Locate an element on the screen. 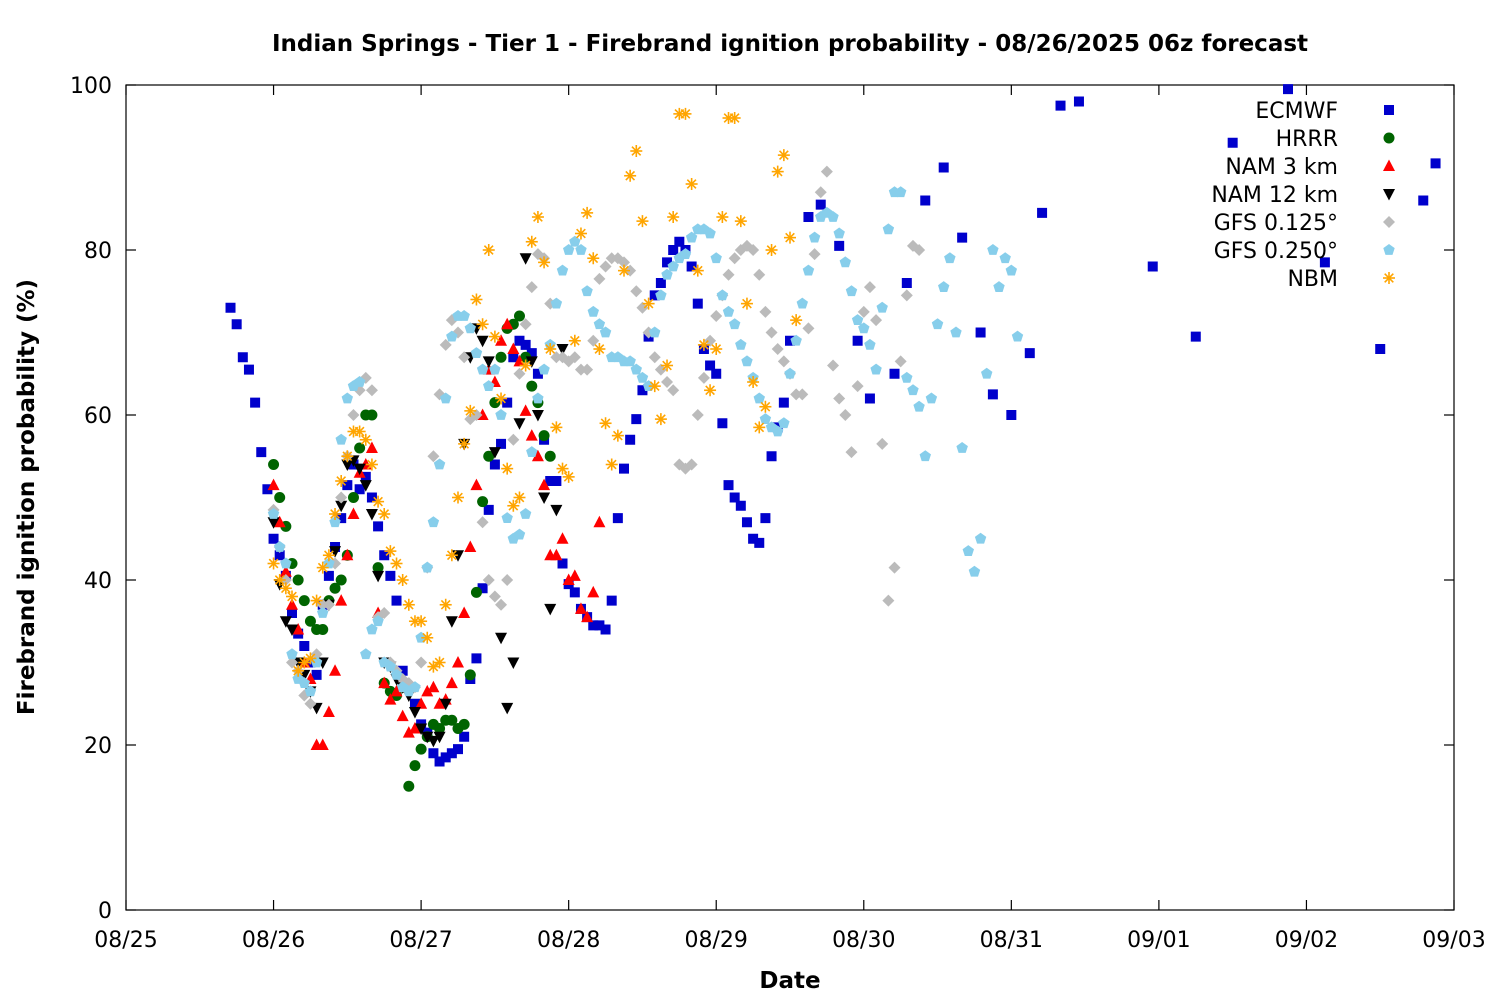 The width and height of the screenshot is (1500, 1000). legend-marker is located at coordinates (1389, 138).